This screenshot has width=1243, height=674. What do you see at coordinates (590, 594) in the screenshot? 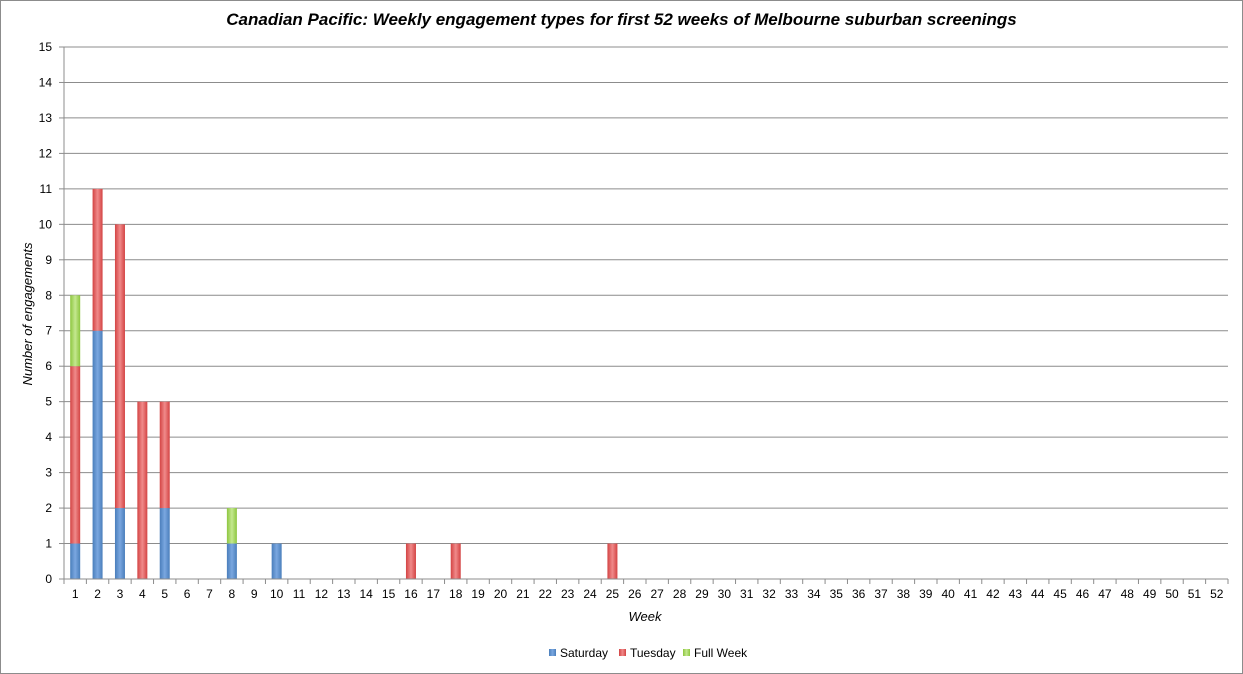
I see `x-tick-label: 24` at bounding box center [590, 594].